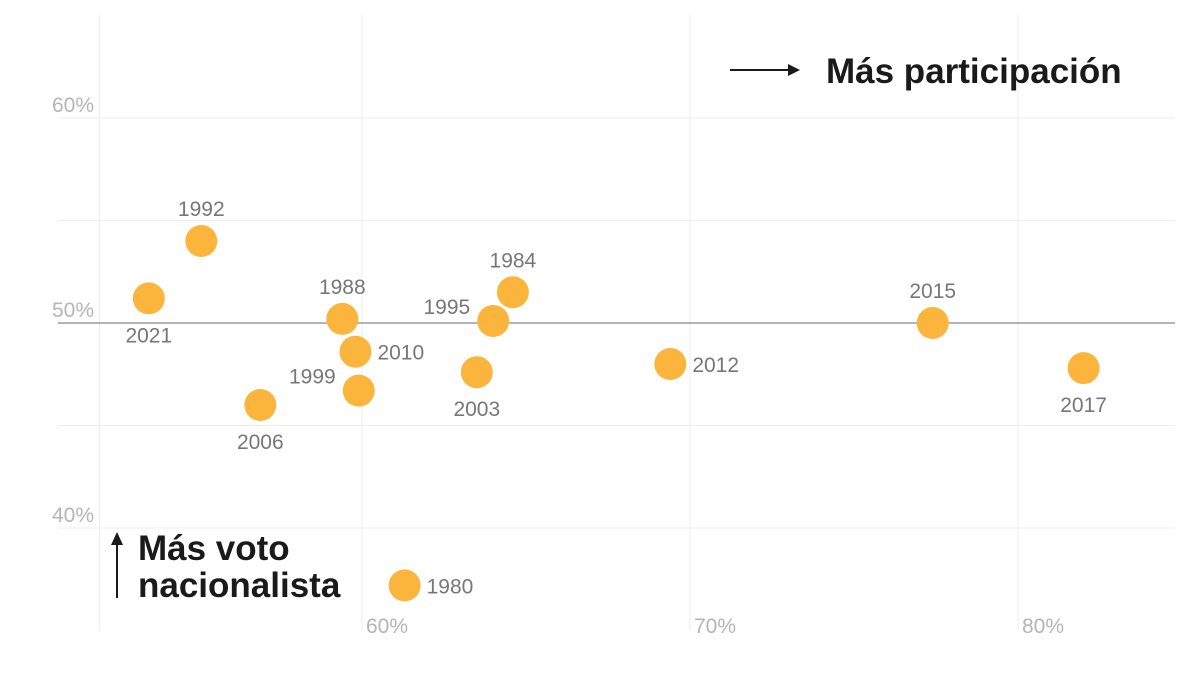 The image size is (1200, 675). What do you see at coordinates (73, 515) in the screenshot?
I see `y-tick-label: 40%` at bounding box center [73, 515].